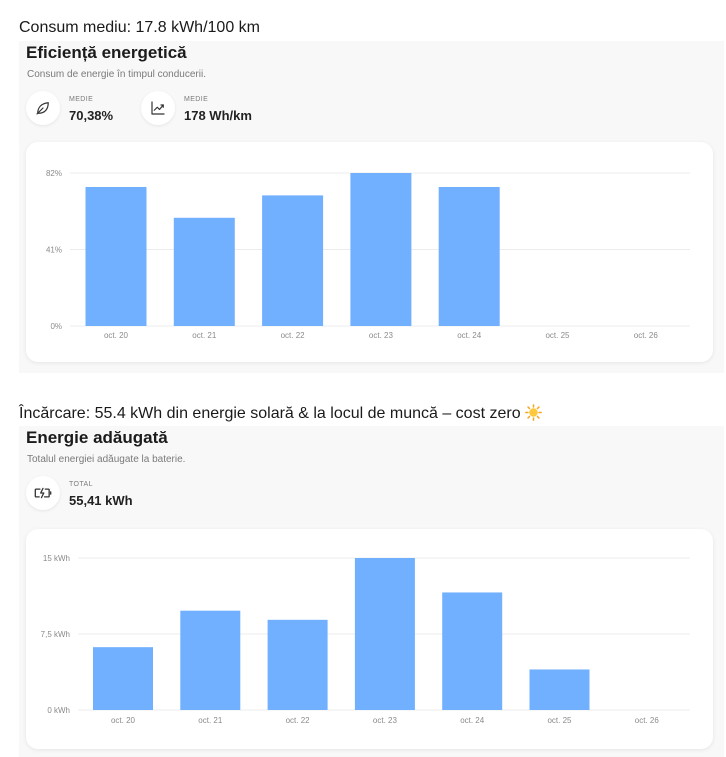 The width and height of the screenshot is (726, 757). I want to click on stat-total-energy: TOTAL 55,41 kWh, so click(91, 494).